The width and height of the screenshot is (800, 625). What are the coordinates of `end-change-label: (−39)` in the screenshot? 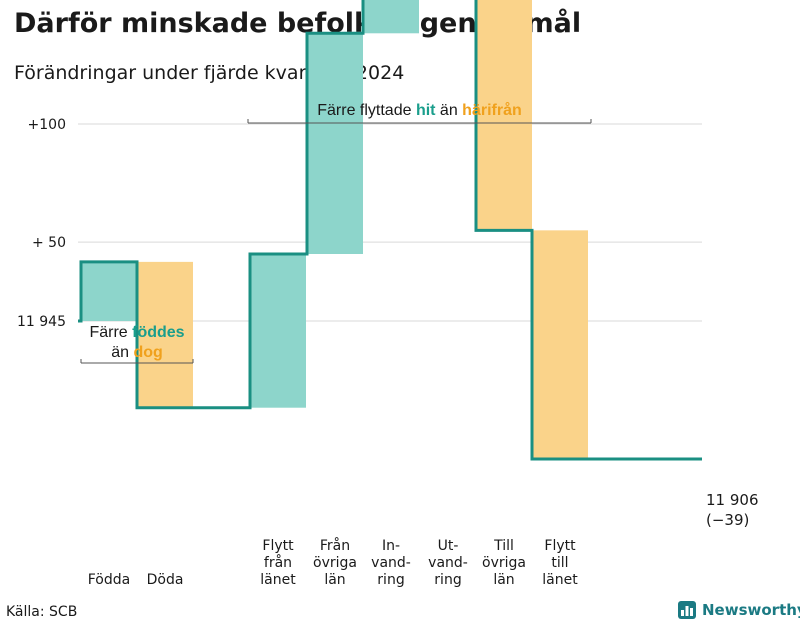 It's located at (727, 520).